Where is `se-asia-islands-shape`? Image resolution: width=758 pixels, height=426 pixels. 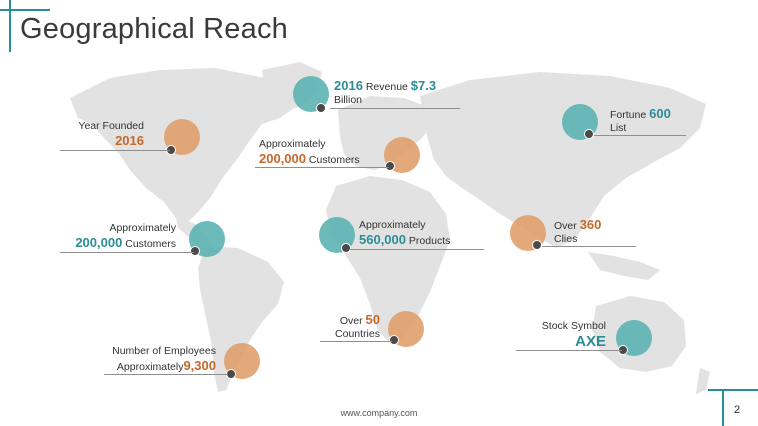 se-asia-islands-shape is located at coordinates (624, 266).